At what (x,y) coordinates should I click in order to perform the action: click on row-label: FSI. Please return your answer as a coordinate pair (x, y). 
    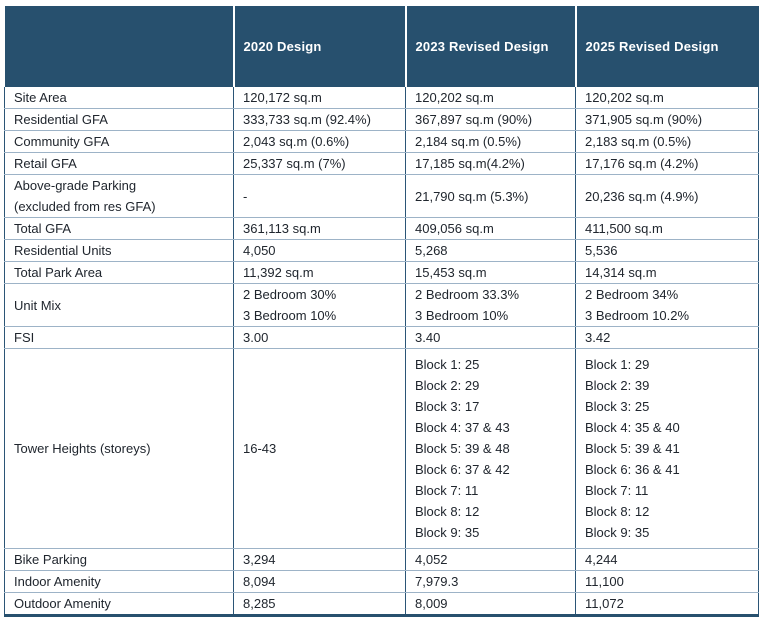
    Looking at the image, I should click on (119, 337).